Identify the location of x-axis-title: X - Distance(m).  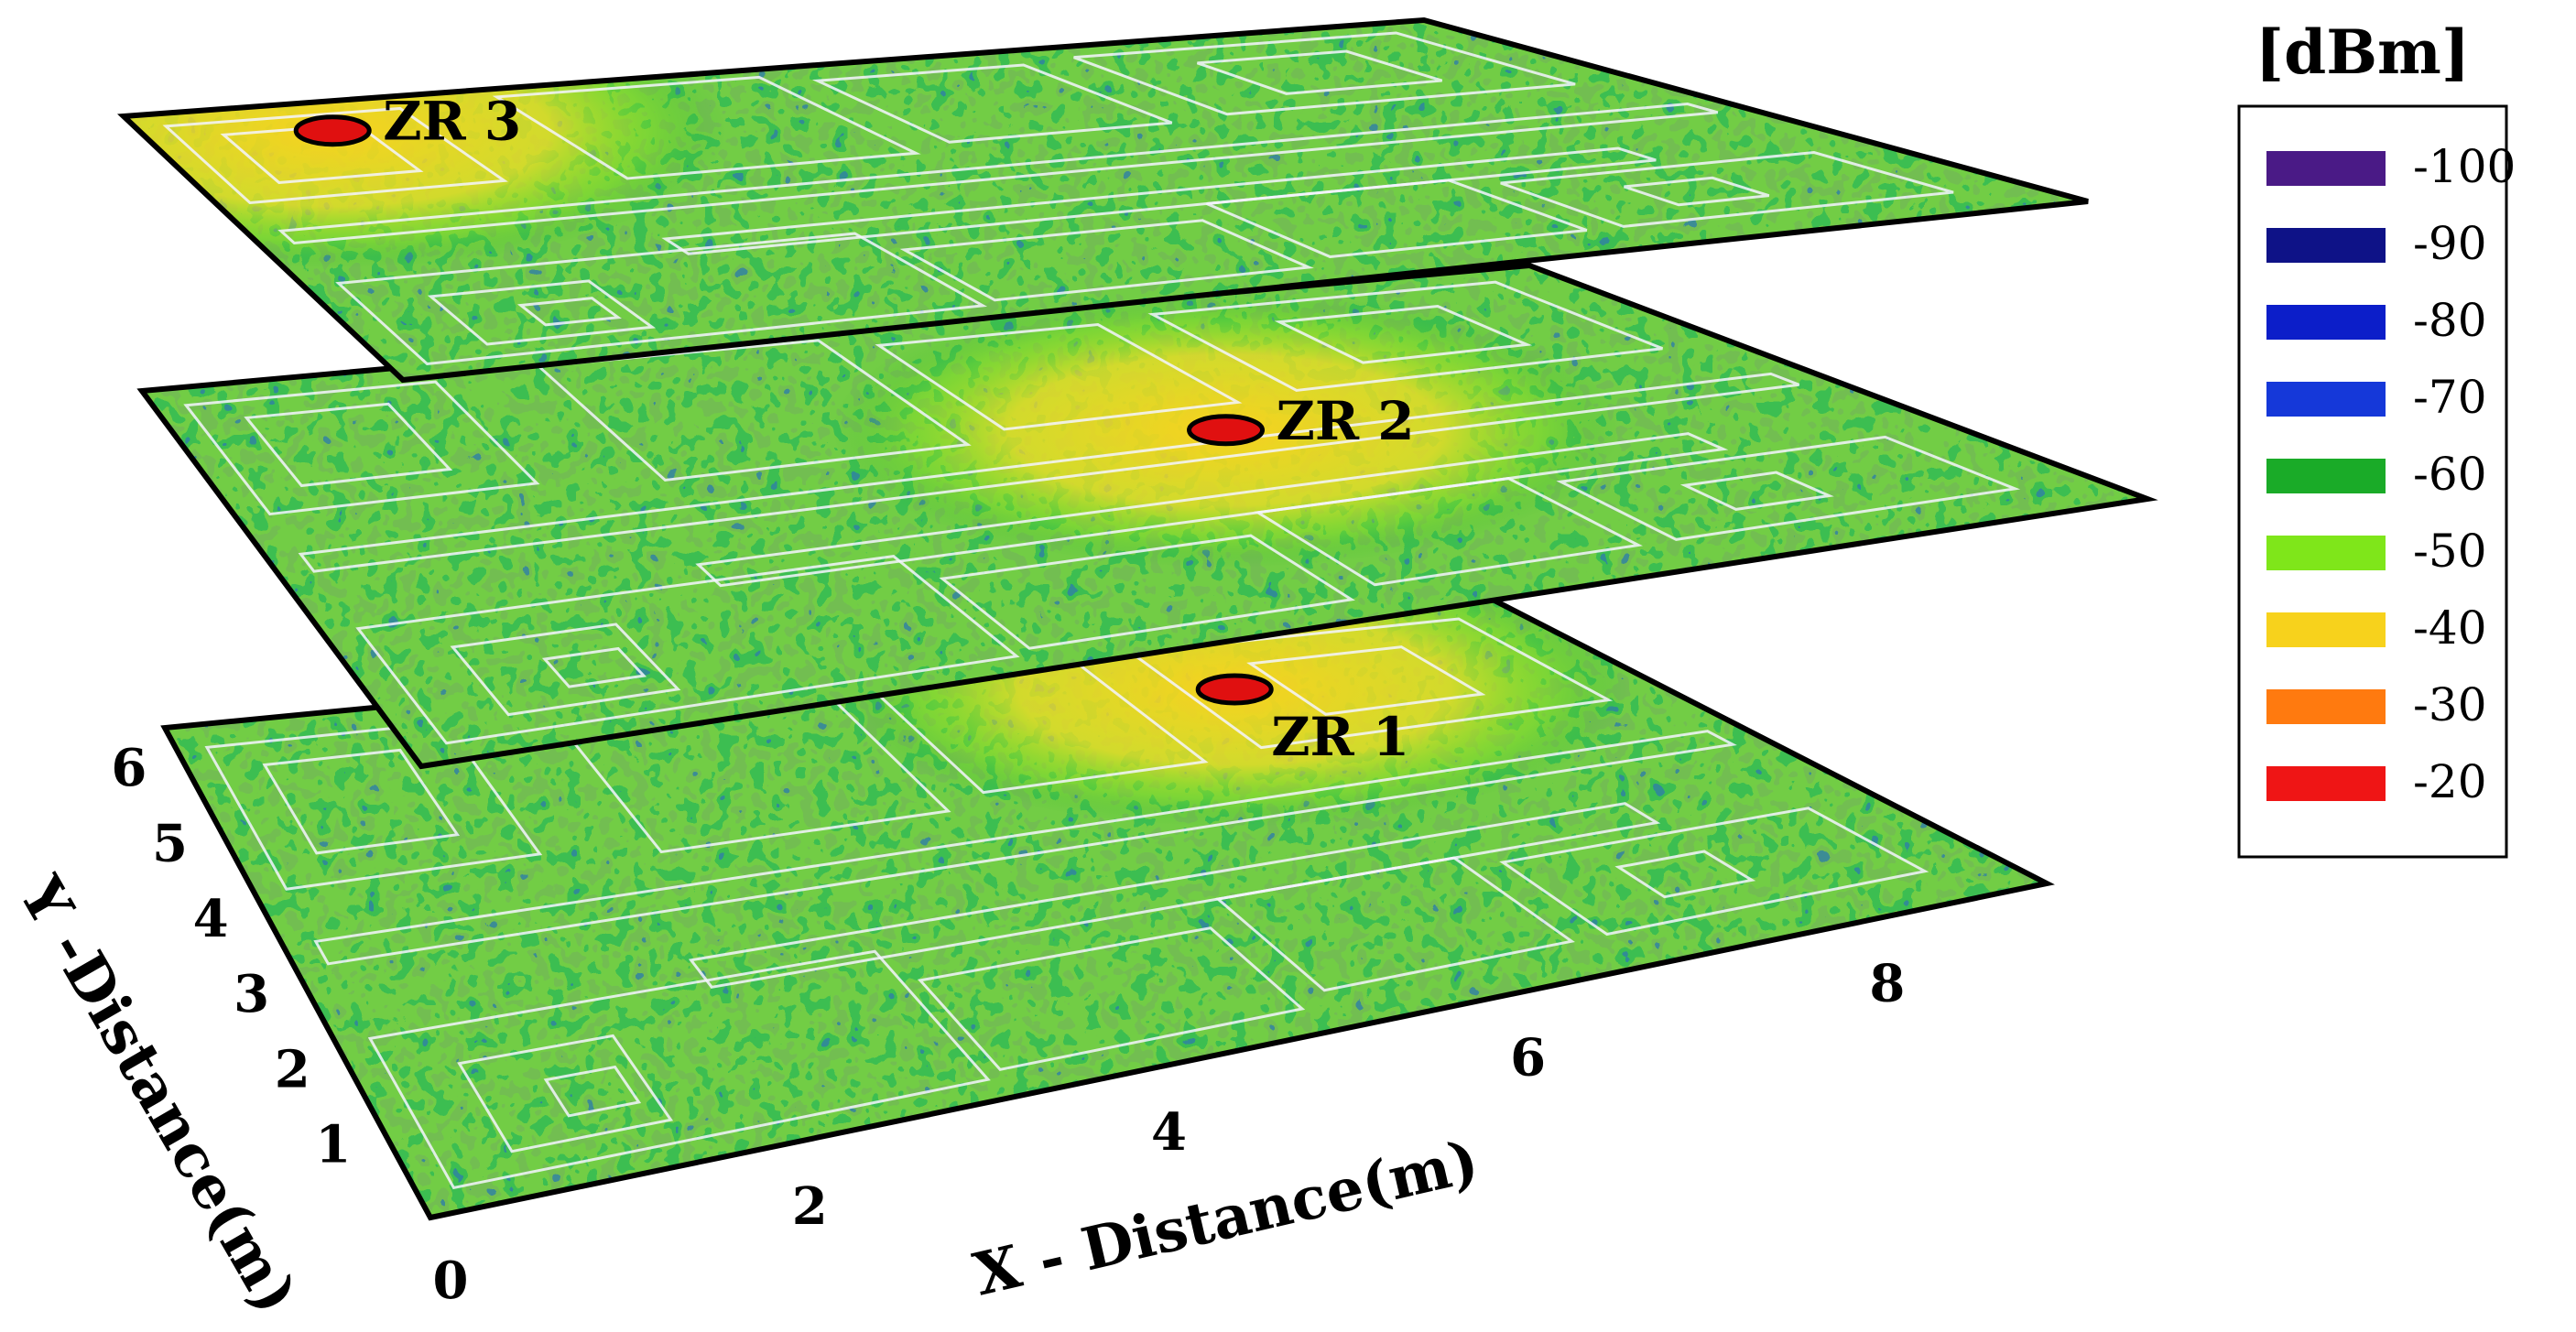
(1226, 1219).